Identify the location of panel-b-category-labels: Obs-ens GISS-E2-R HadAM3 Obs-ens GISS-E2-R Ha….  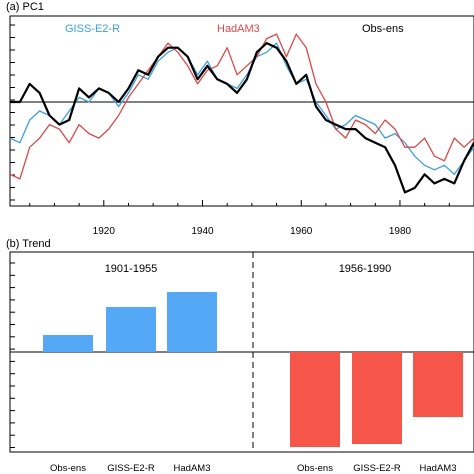
(253, 468).